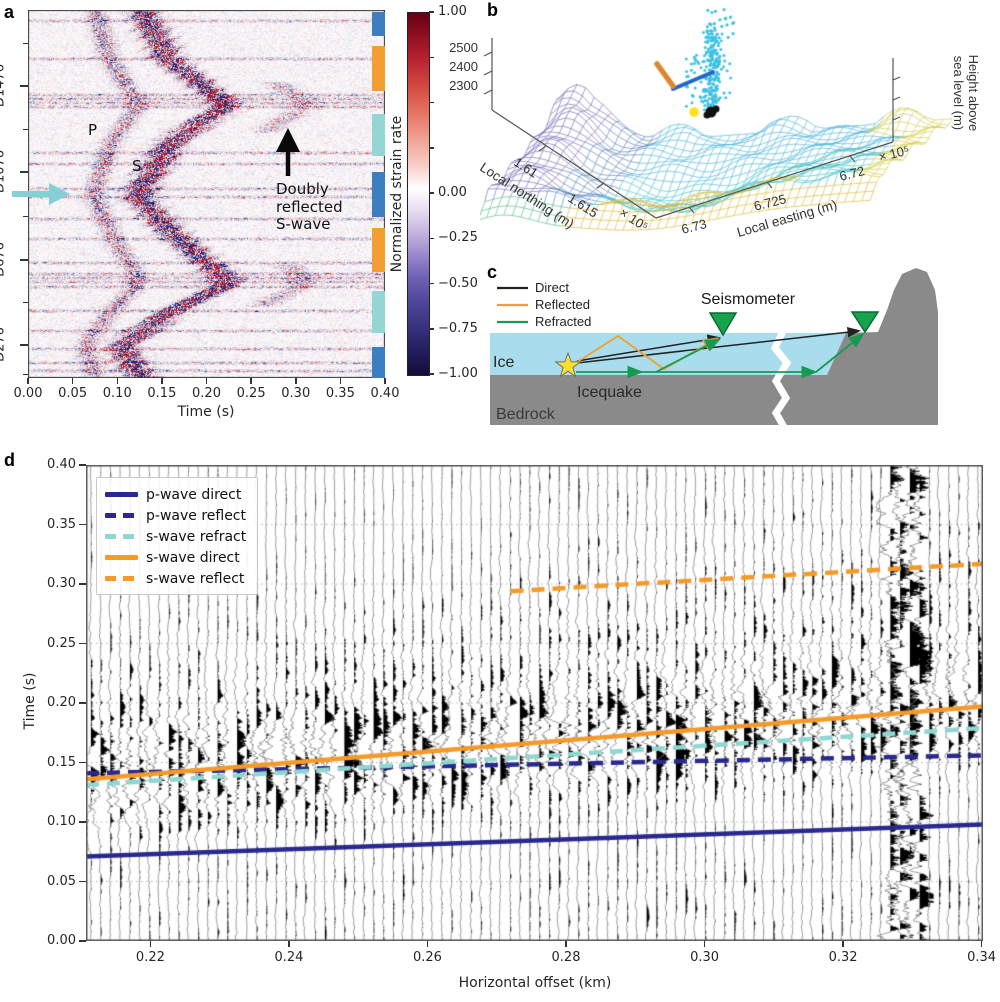 Image resolution: width=1000 pixels, height=1002 pixels. What do you see at coordinates (427, 957) in the screenshot?
I see `panel-d-x-tick-label: 0.26` at bounding box center [427, 957].